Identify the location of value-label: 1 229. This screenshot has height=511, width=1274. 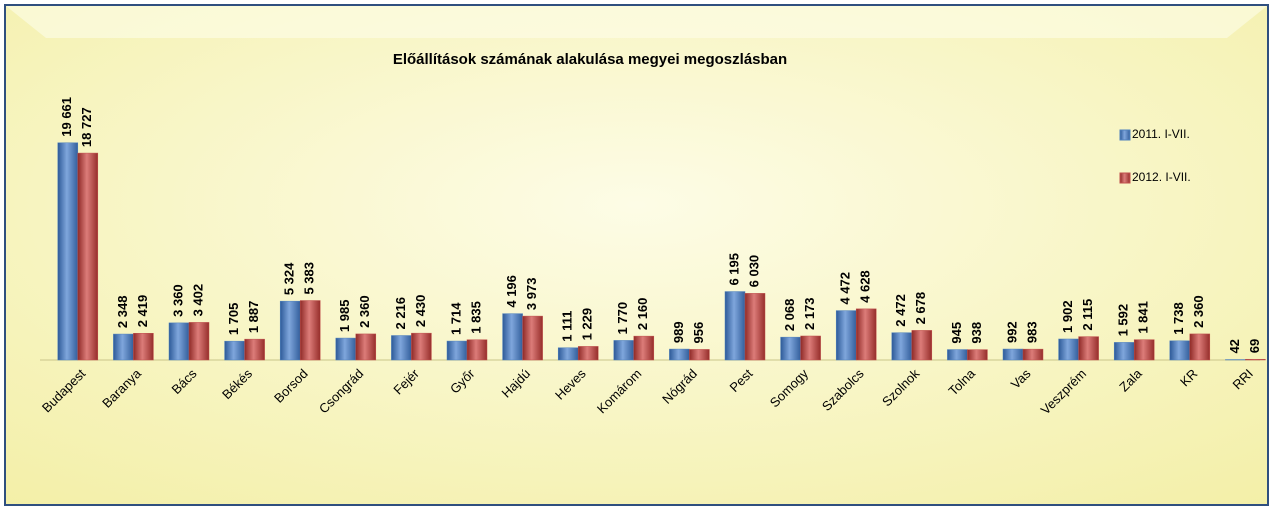
(587, 324).